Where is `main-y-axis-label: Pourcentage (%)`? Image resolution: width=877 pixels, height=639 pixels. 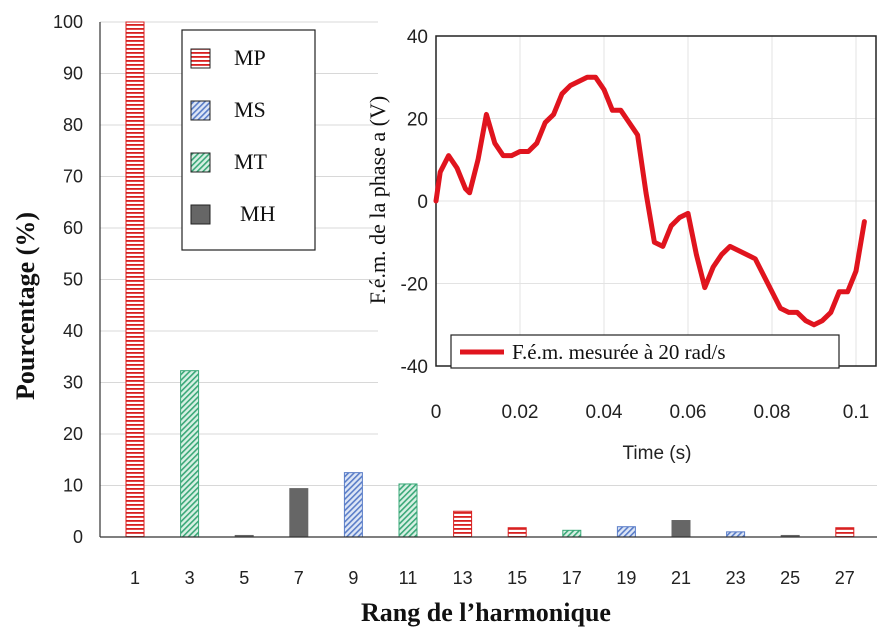
main-y-axis-label: Pourcentage (%) is located at coordinates (25, 306).